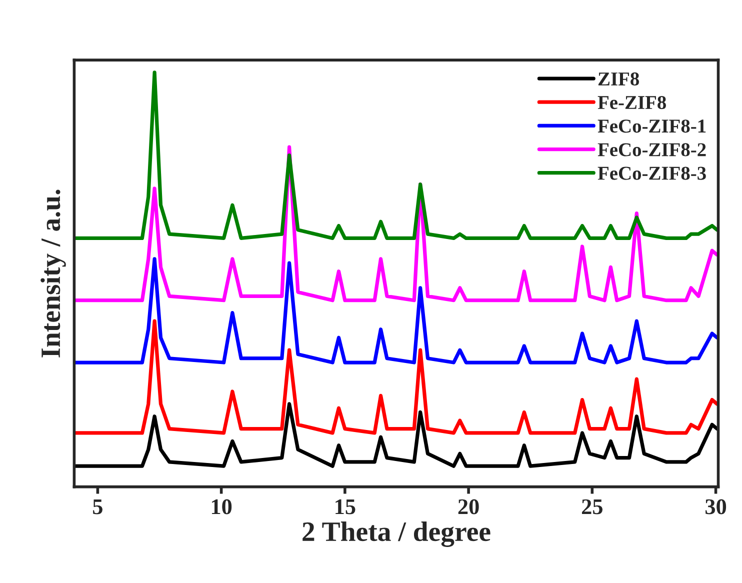 This screenshot has width=742, height=583. Describe the element at coordinates (53, 274) in the screenshot. I see `y-axis-title: Intensity / a.u.` at that location.